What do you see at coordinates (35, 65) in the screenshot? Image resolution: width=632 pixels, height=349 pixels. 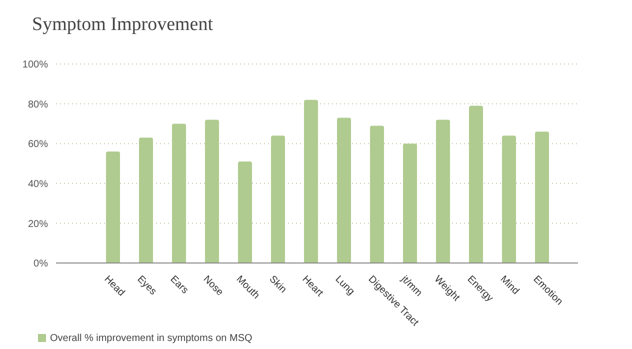 I see `y-tick-label: 100%` at bounding box center [35, 65].